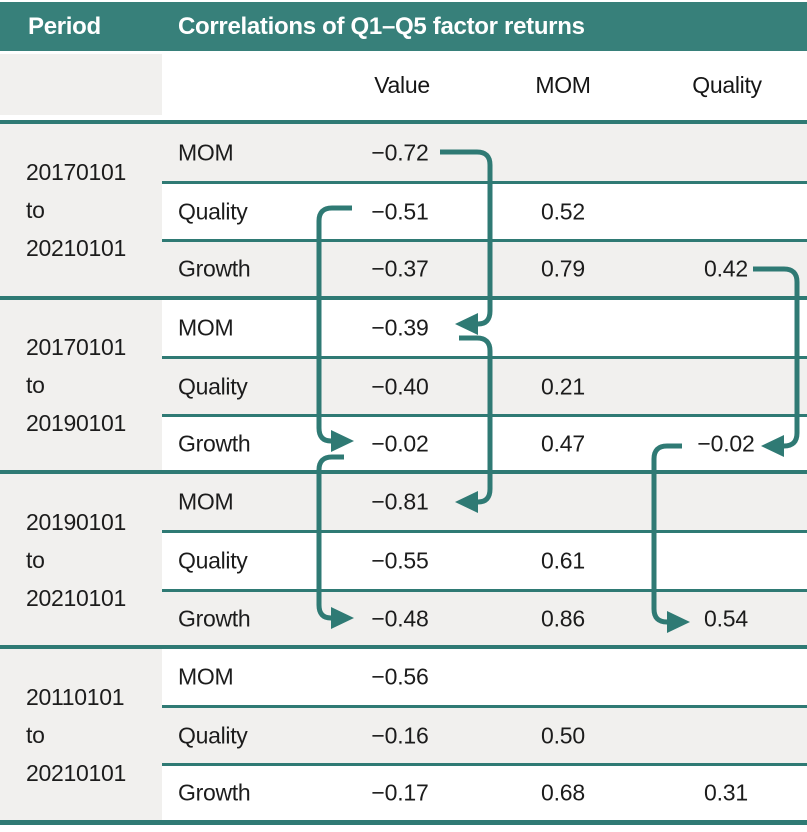 The width and height of the screenshot is (807, 832). I want to click on column-header-value: Value, so click(402, 85).